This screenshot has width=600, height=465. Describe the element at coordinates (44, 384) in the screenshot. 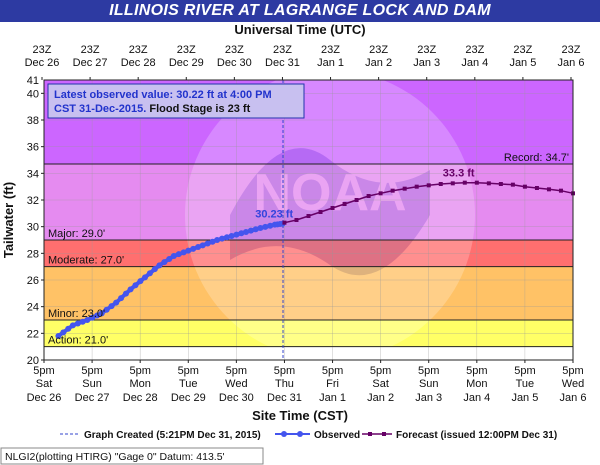

I see `bottom-tick-day: Sat` at that location.